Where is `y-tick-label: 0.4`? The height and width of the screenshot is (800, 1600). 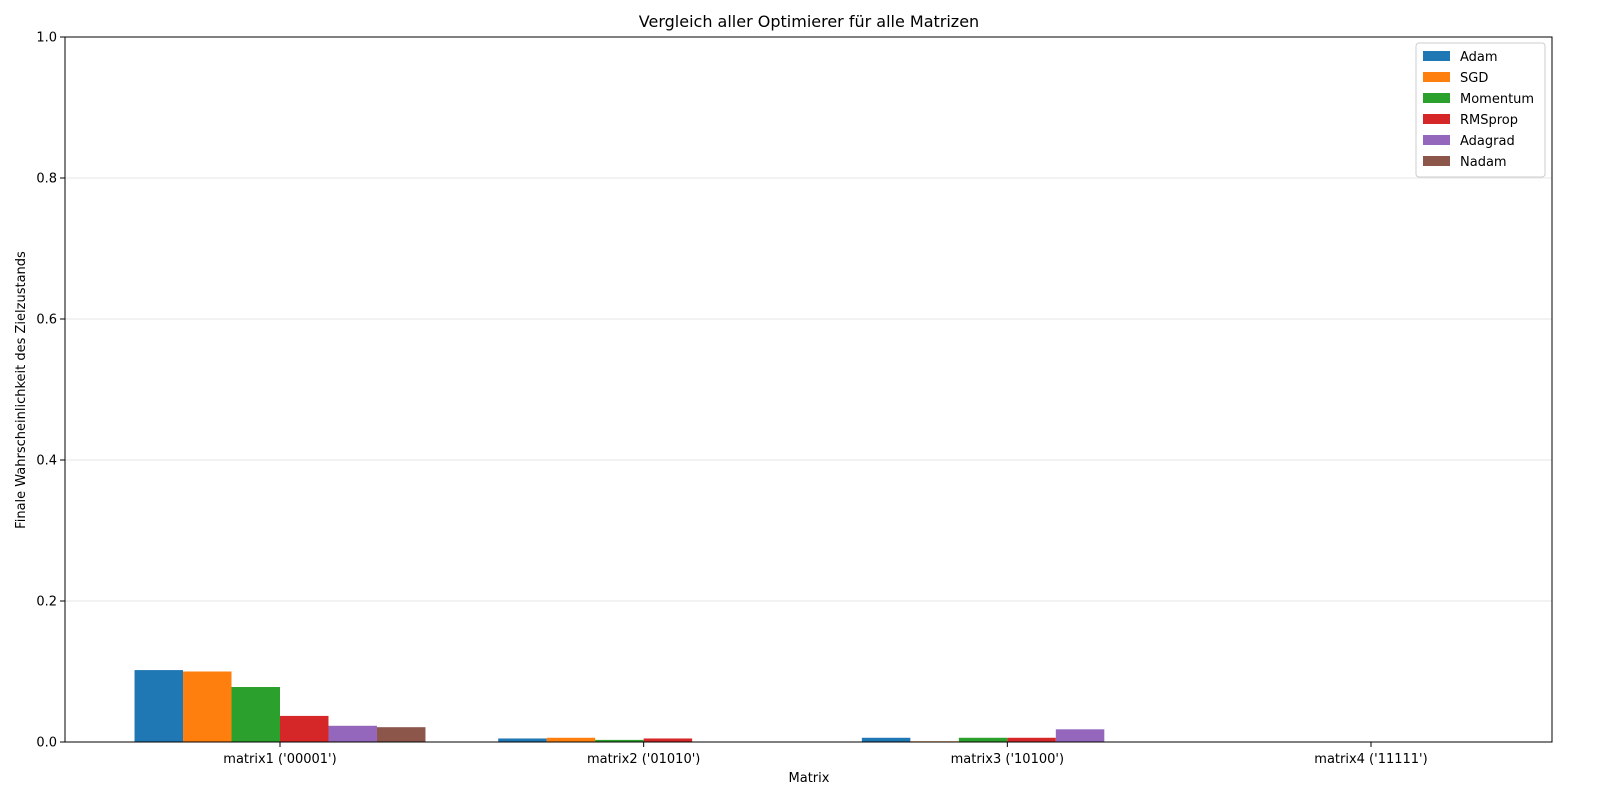
y-tick-label: 0.4 is located at coordinates (46, 461).